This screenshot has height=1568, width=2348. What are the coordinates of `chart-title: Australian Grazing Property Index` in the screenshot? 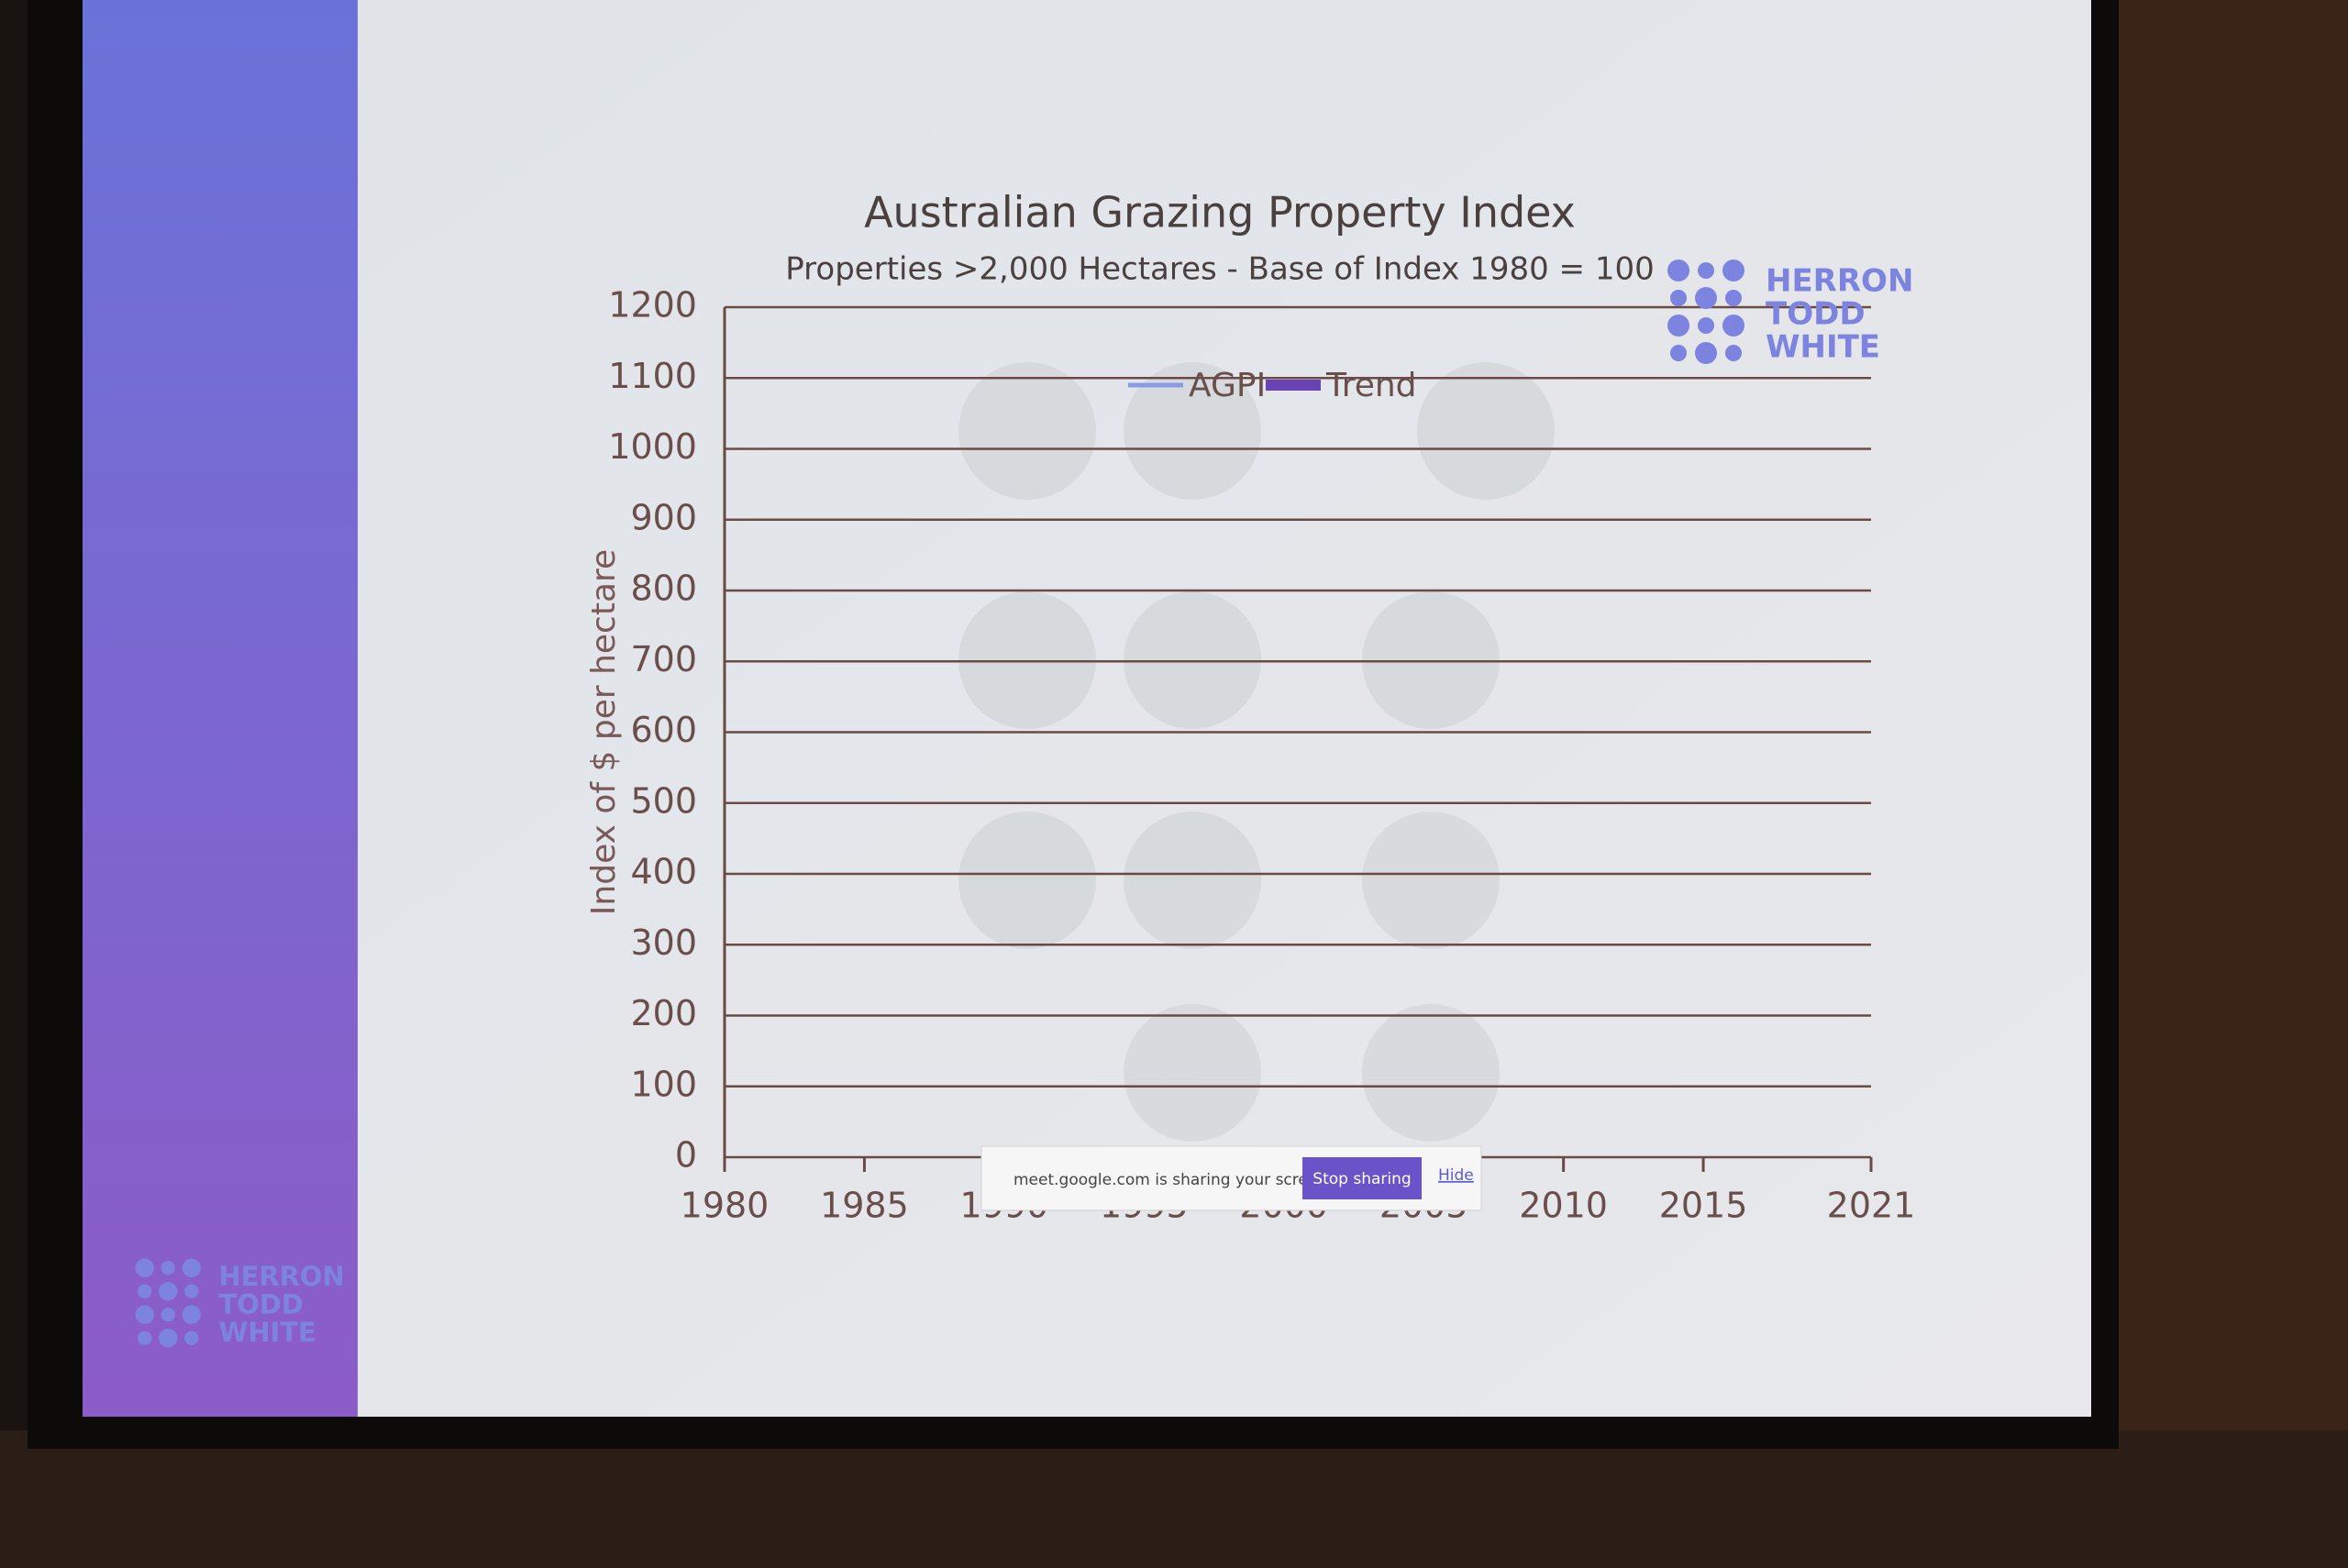 It's located at (1220, 213).